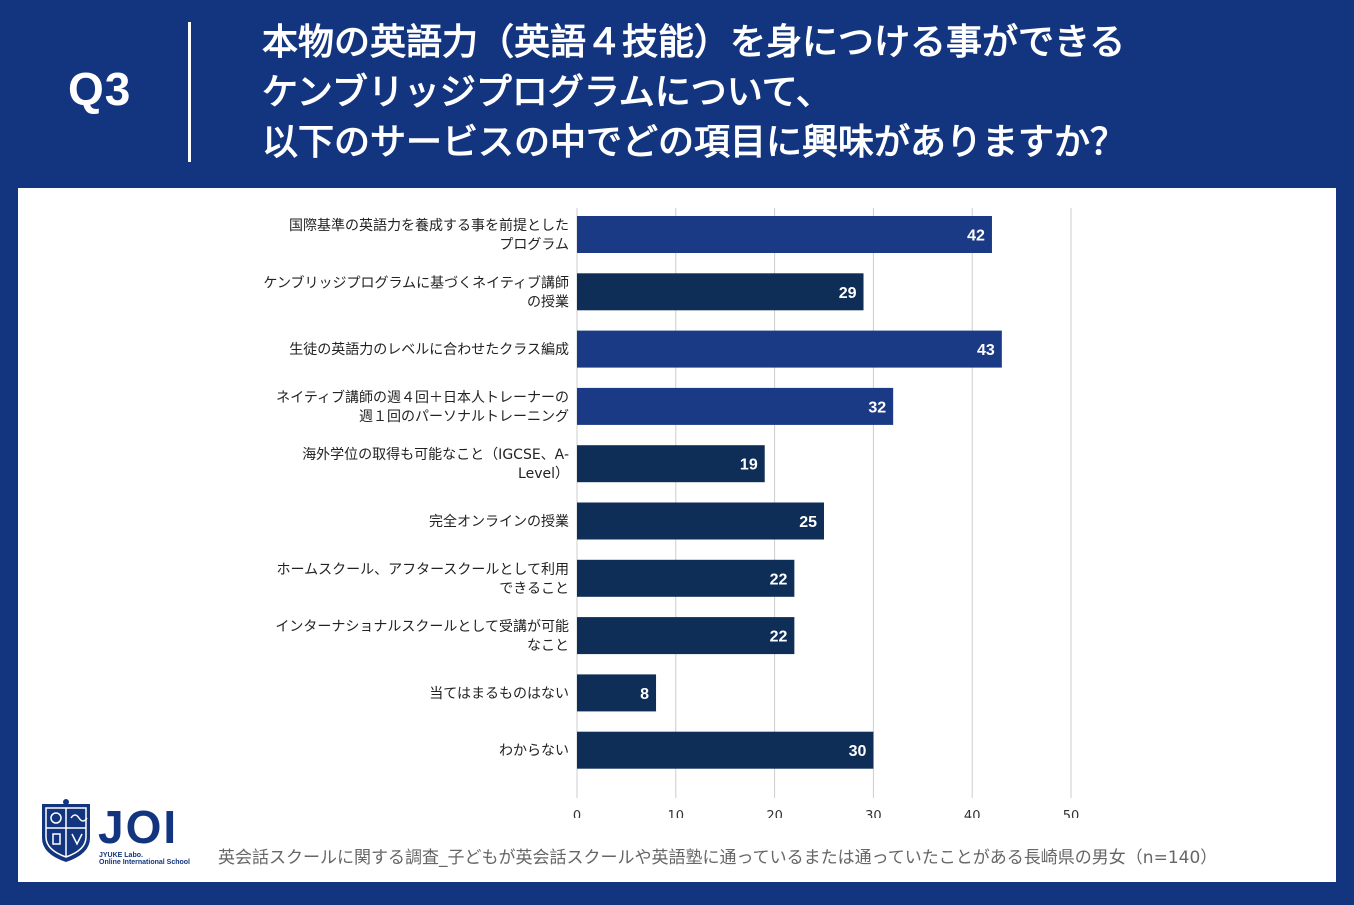  Describe the element at coordinates (1071, 813) in the screenshot. I see `x-tick-label: 50` at that location.